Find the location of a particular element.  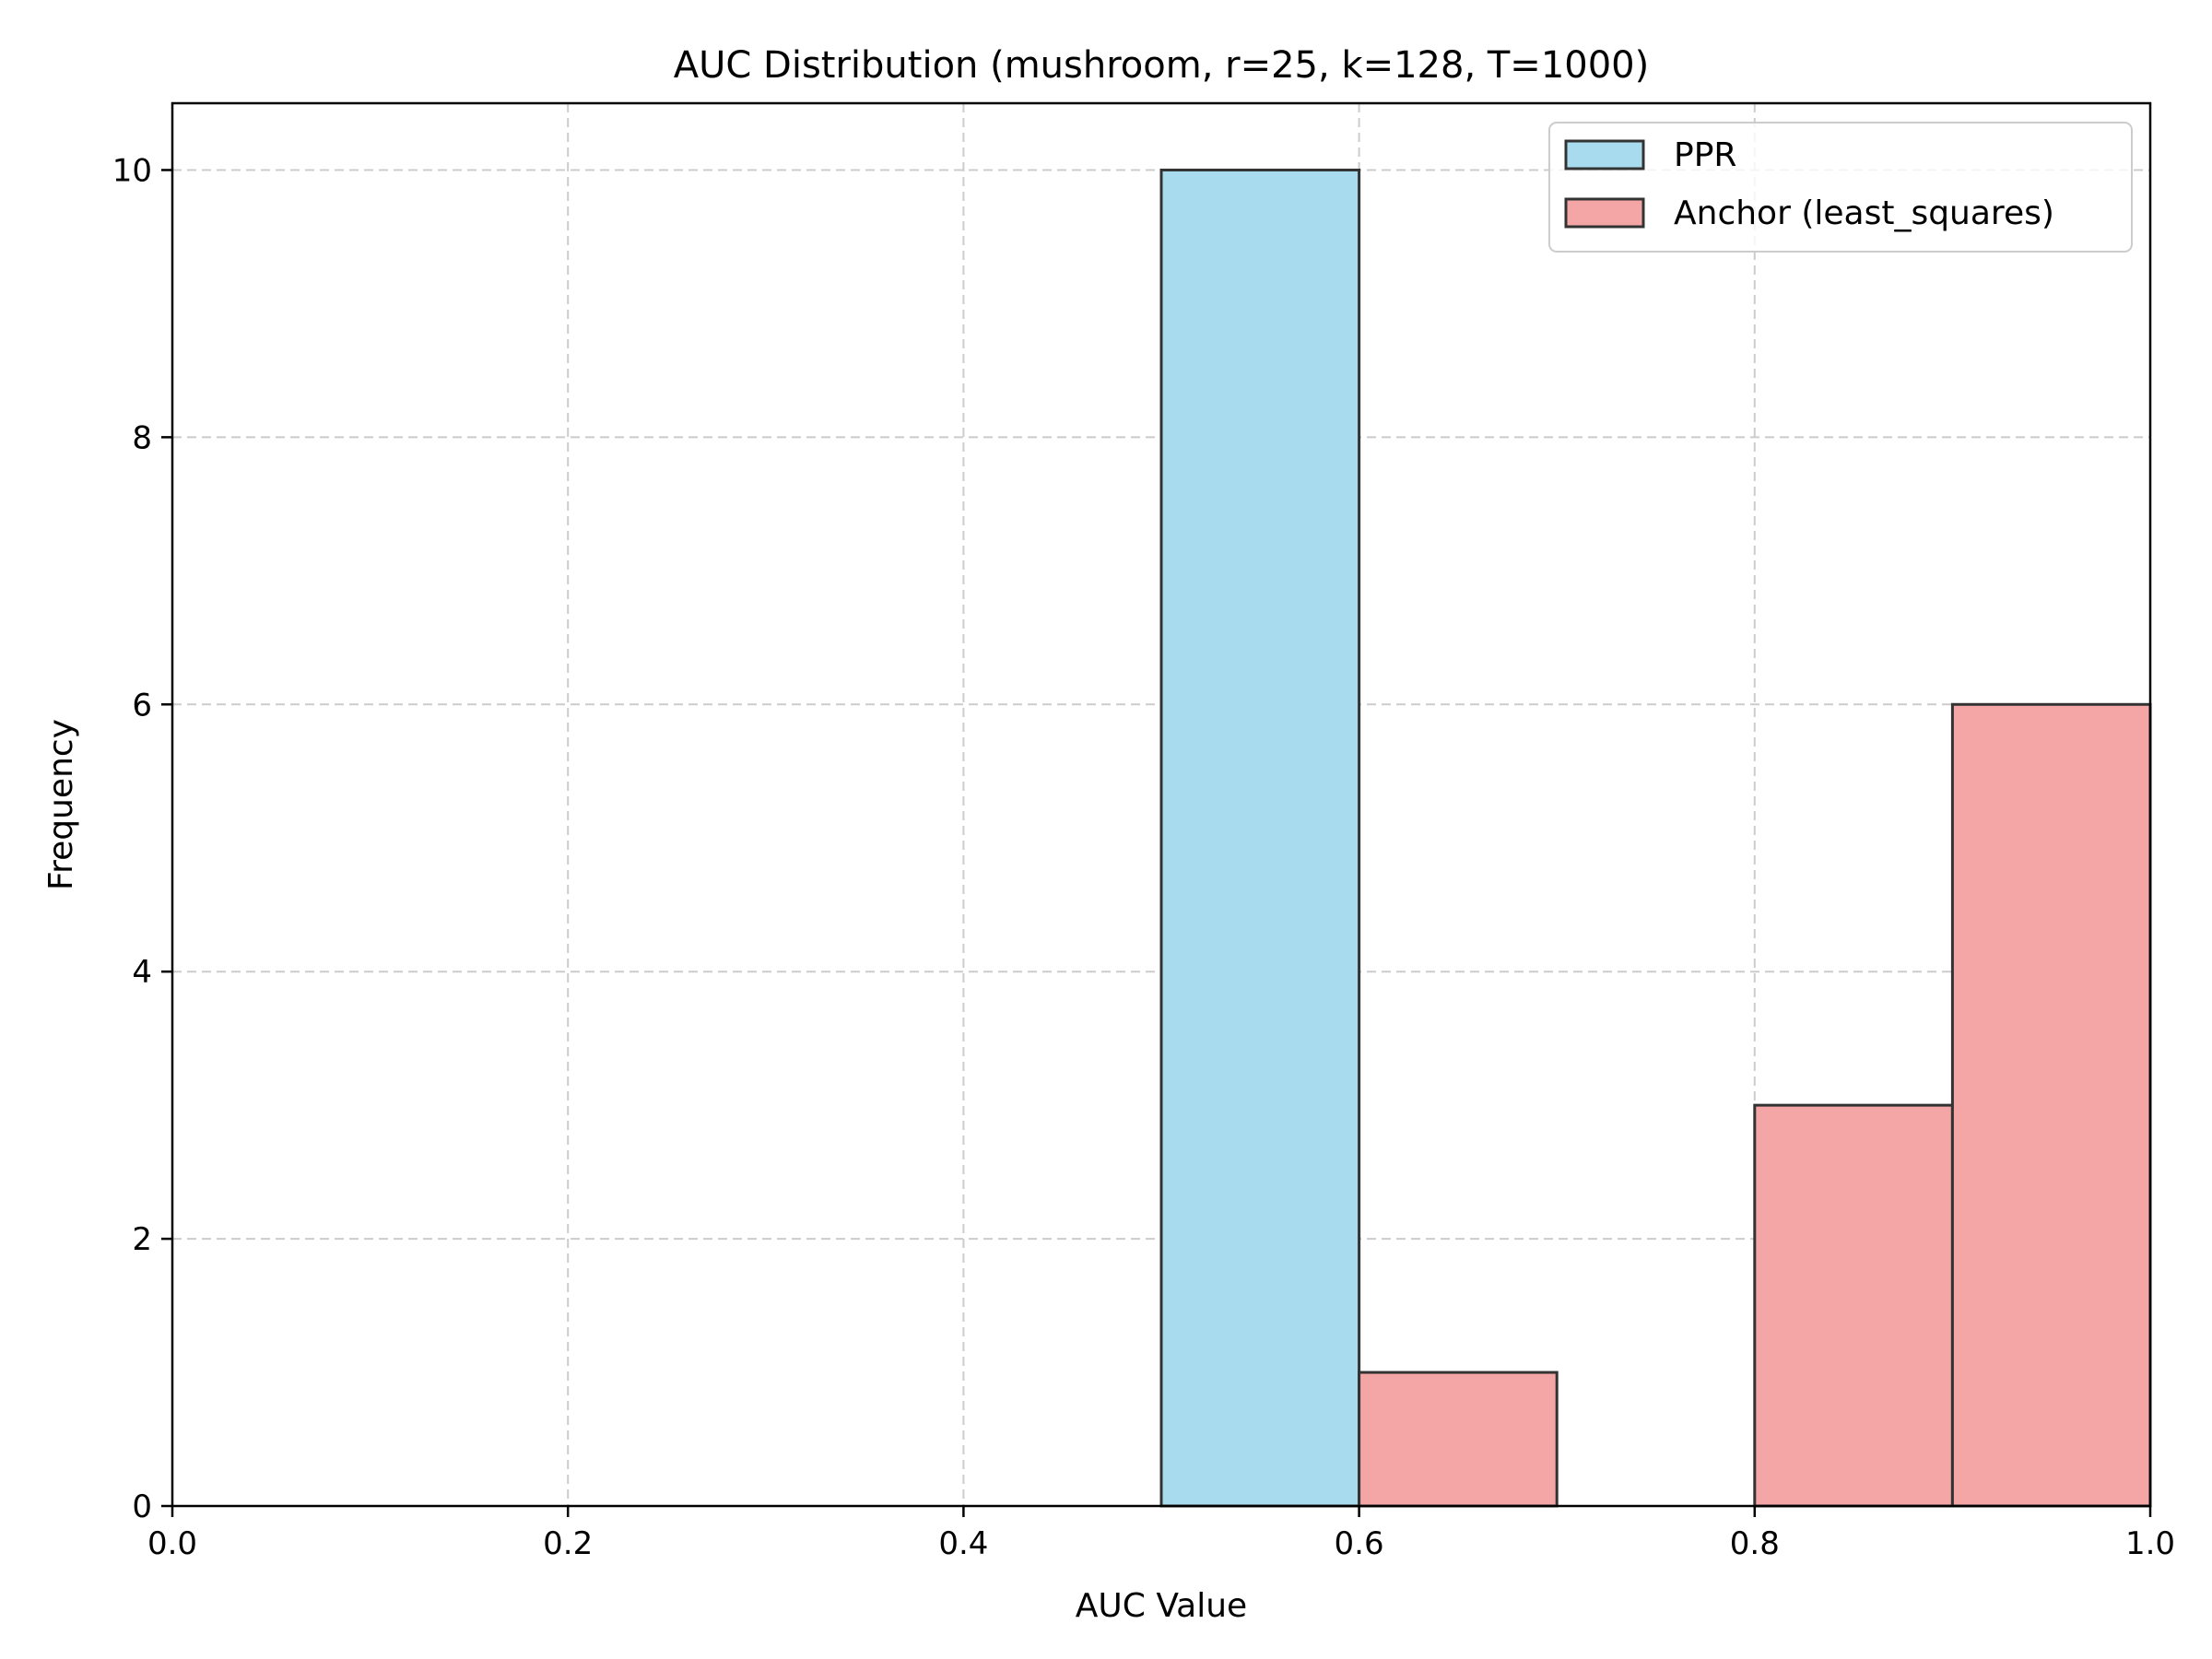

x-tick-label: 0.4 is located at coordinates (963, 1543).